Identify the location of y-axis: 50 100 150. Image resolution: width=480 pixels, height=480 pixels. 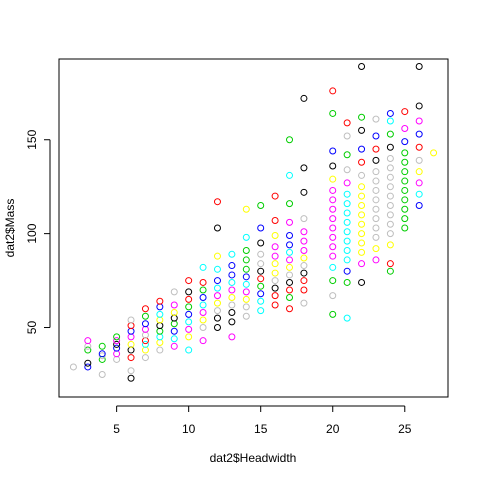
(38, 232).